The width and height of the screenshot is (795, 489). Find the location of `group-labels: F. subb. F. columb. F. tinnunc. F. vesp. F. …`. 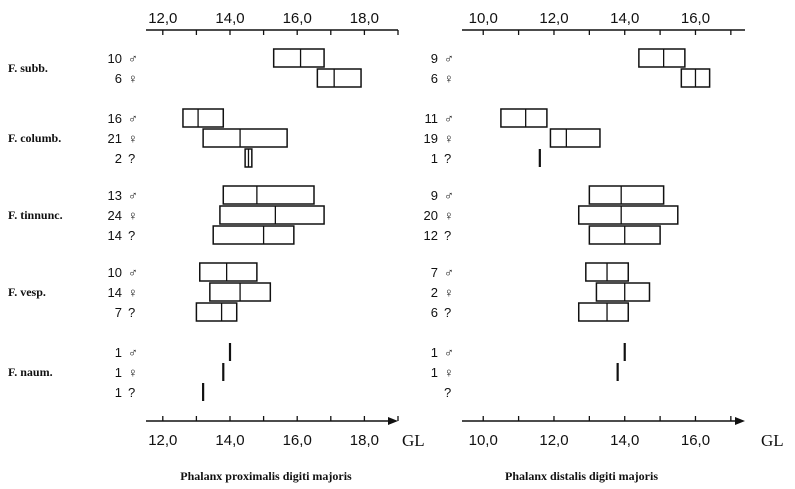

group-labels: F. subb. F. columb. F. tinnunc. F. vesp. F. … is located at coordinates (35, 220).